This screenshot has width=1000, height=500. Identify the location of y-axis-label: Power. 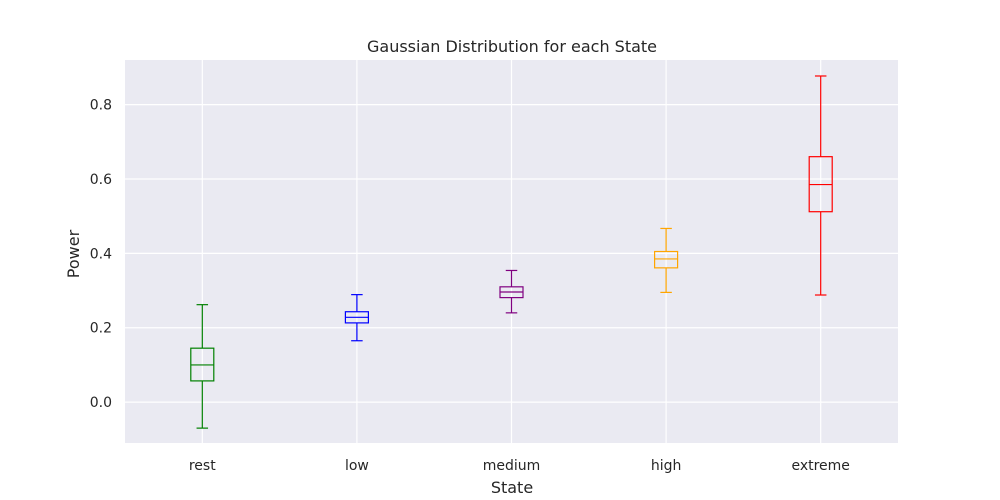
(73, 253).